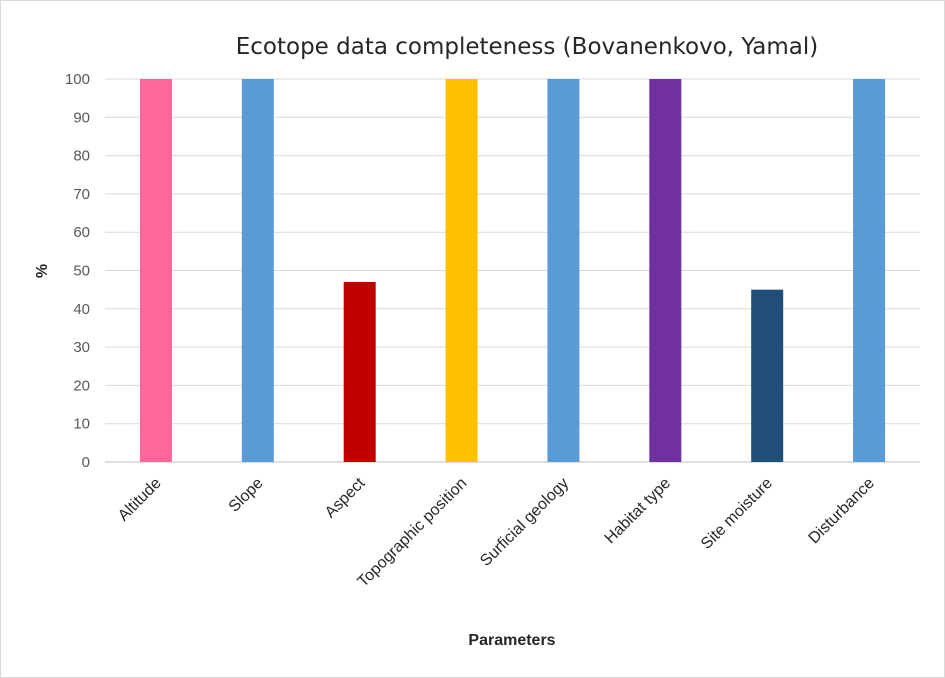  I want to click on y-tick-label: 100, so click(77, 79).